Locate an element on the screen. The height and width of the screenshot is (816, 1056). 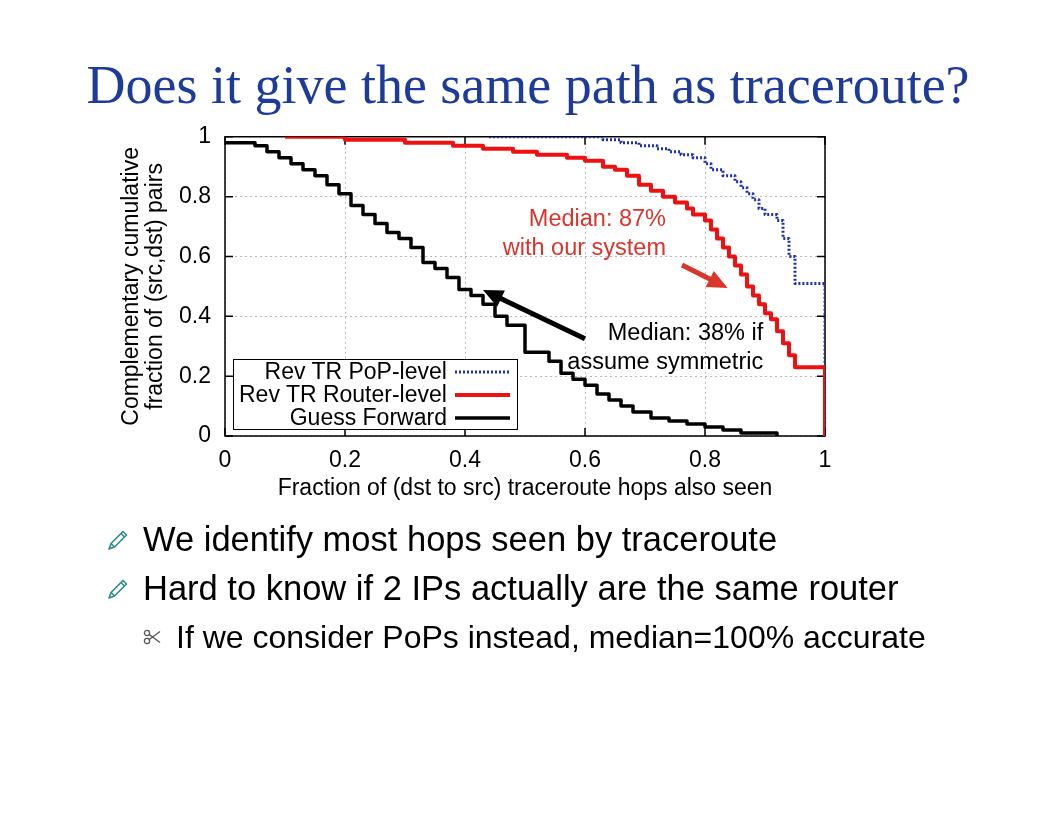
y-tick-label: 0.4 is located at coordinates (195, 314).